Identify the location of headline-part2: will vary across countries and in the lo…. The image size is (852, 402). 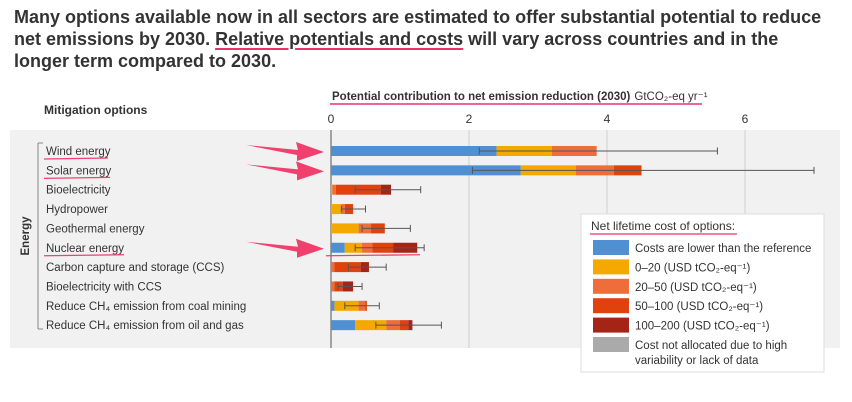
(396, 50).